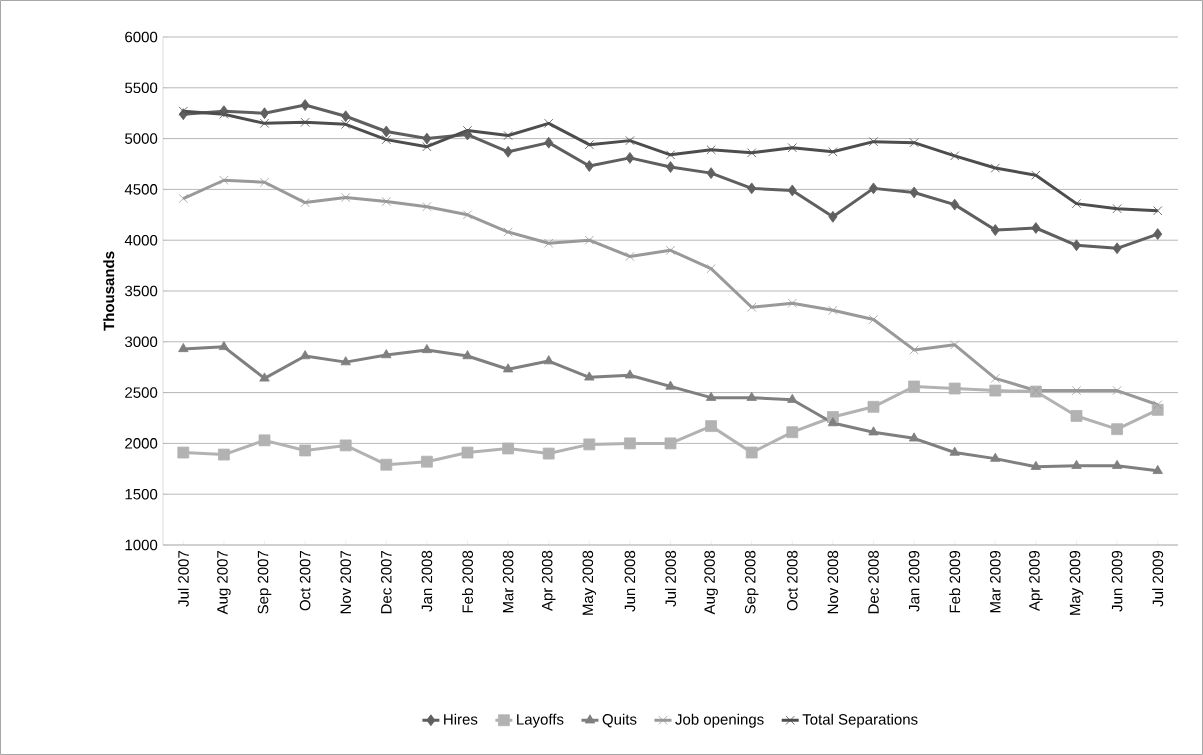 The image size is (1203, 755). I want to click on y-tick-label: 4500, so click(141, 189).